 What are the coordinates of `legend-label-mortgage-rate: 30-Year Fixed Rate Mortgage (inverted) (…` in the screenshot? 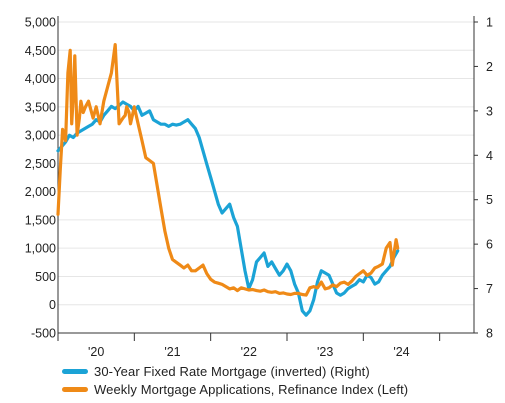 It's located at (232, 371).